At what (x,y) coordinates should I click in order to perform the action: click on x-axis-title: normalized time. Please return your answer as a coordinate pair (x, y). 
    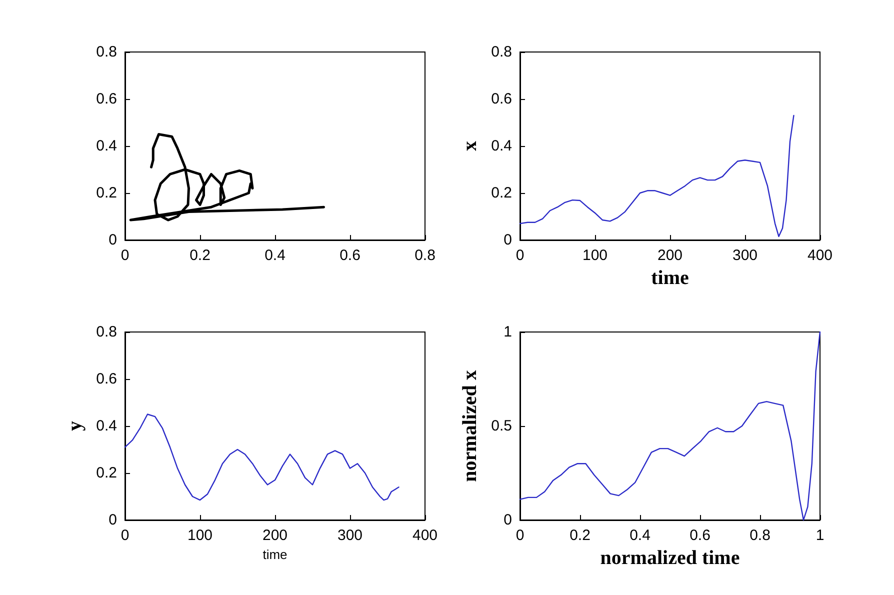
    Looking at the image, I should click on (670, 558).